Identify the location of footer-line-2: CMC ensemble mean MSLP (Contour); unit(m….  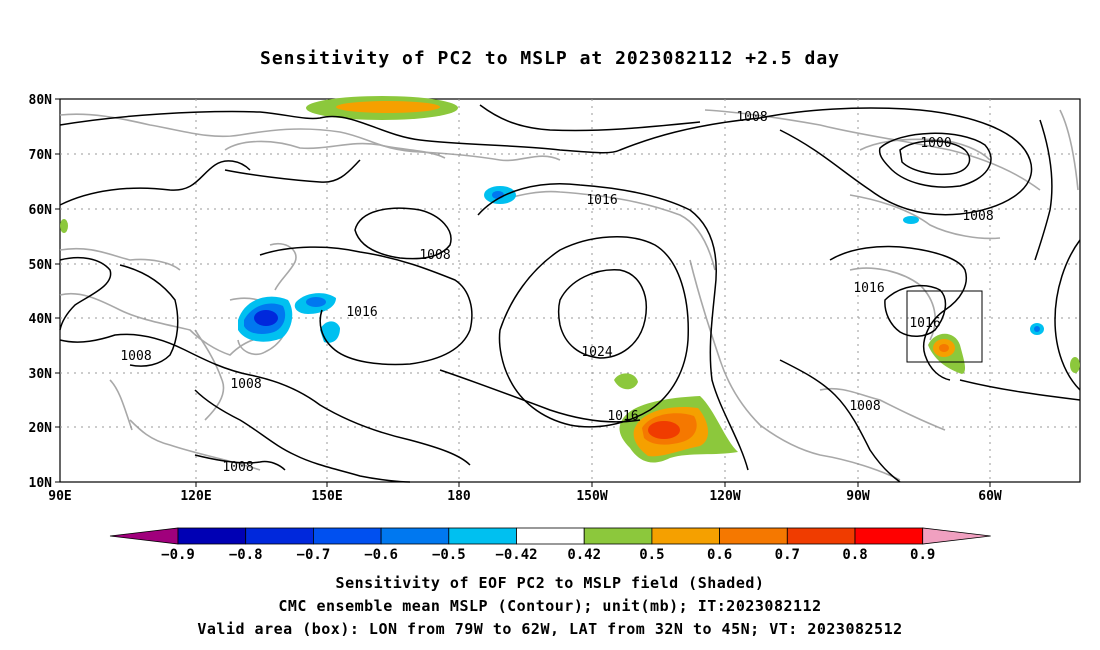
(550, 606).